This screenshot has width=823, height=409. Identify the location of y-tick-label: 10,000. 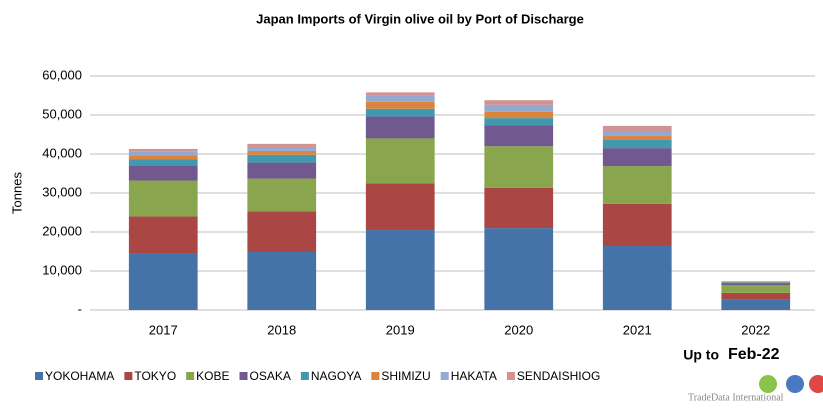
(62, 269).